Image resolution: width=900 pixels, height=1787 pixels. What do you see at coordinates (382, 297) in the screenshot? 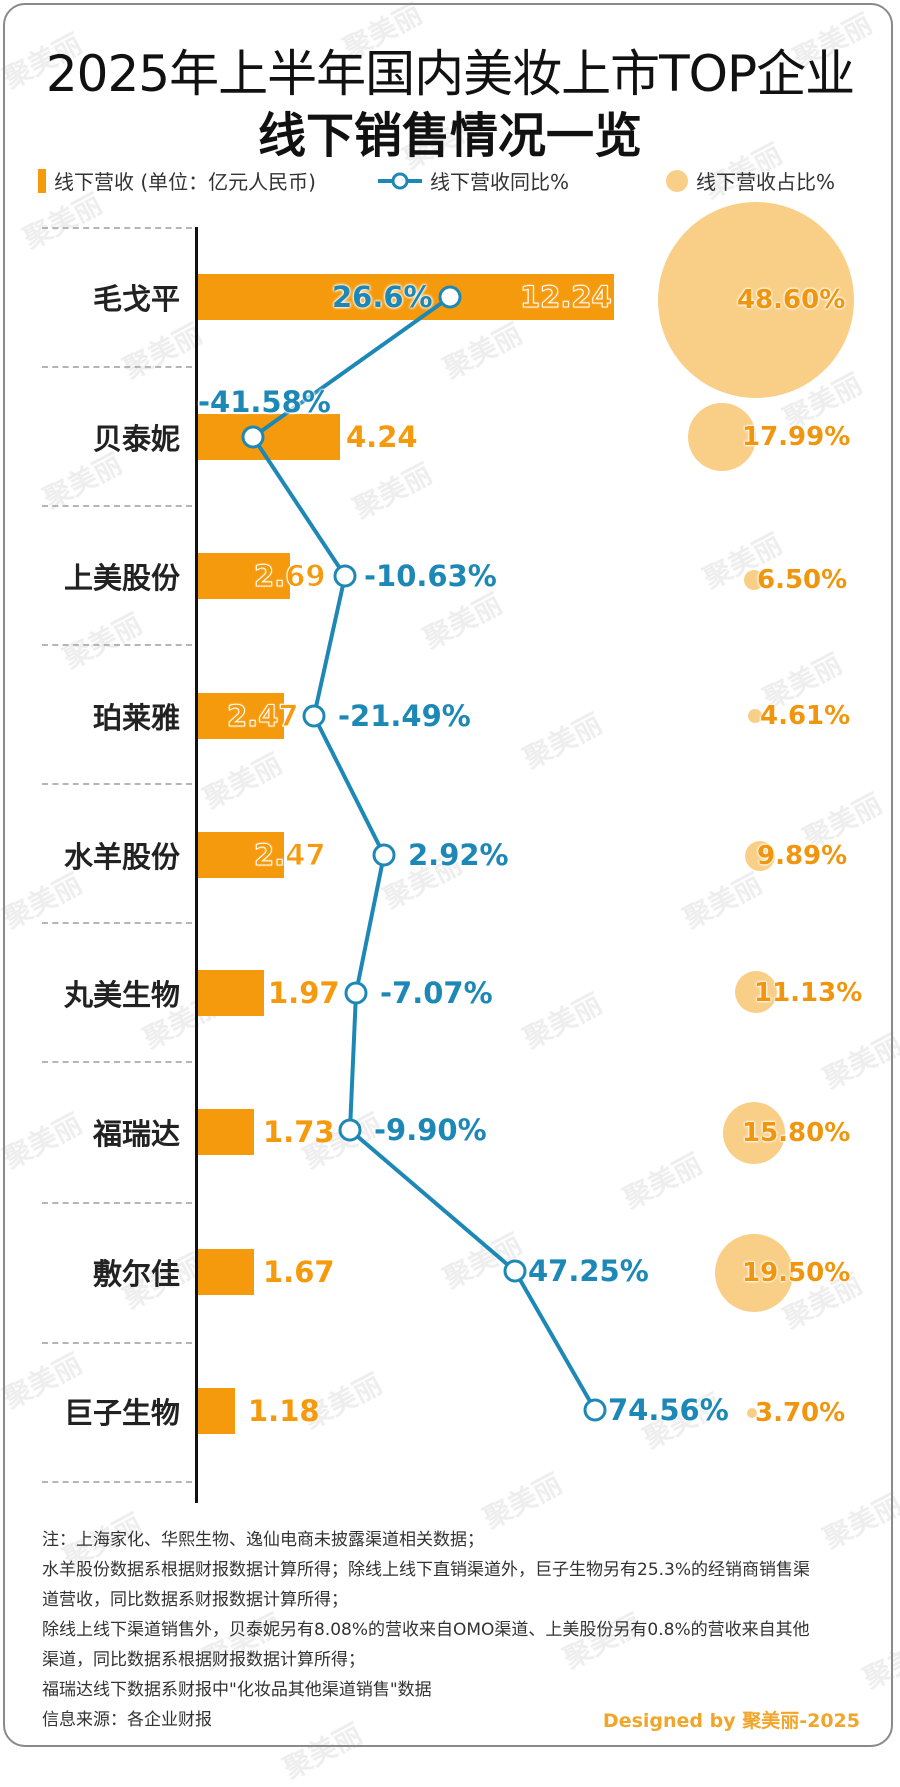
I see `yoy-value: 26.6%` at bounding box center [382, 297].